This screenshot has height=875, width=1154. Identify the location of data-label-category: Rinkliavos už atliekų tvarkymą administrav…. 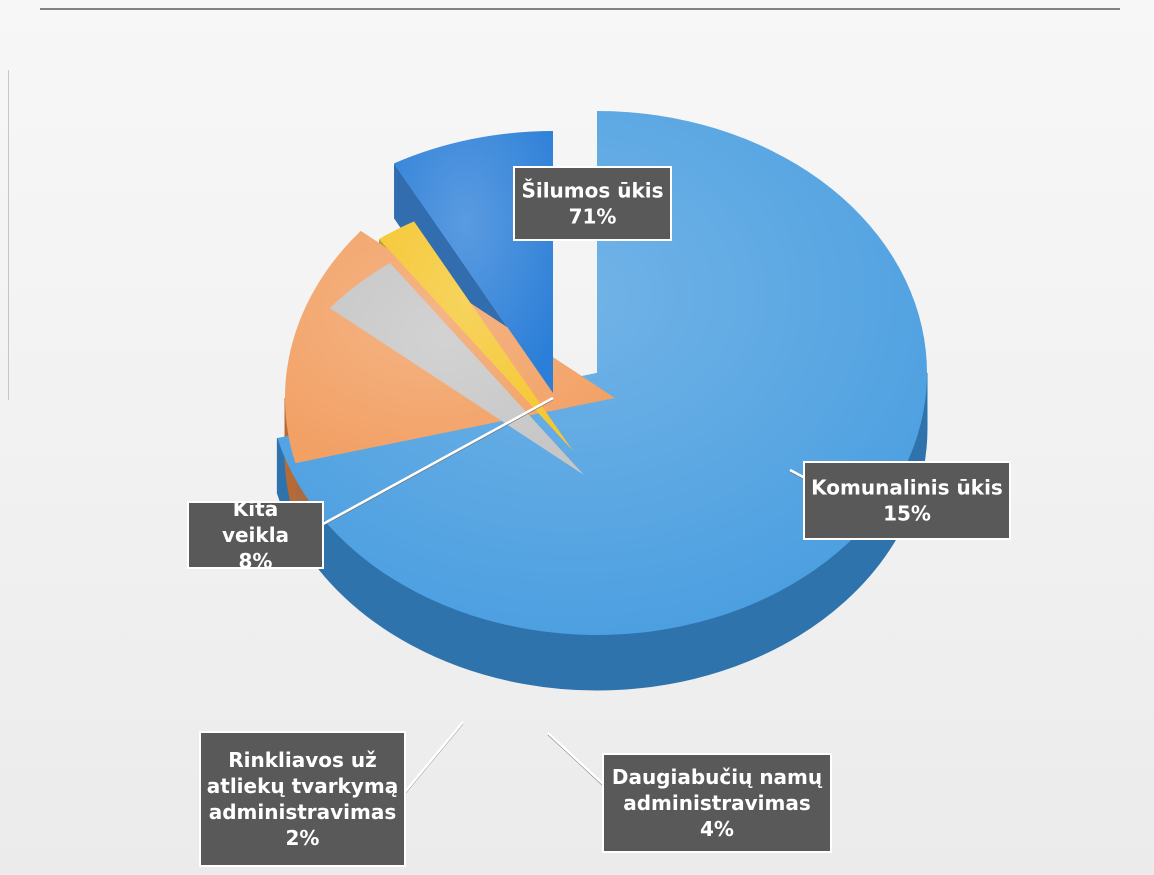
(302, 786).